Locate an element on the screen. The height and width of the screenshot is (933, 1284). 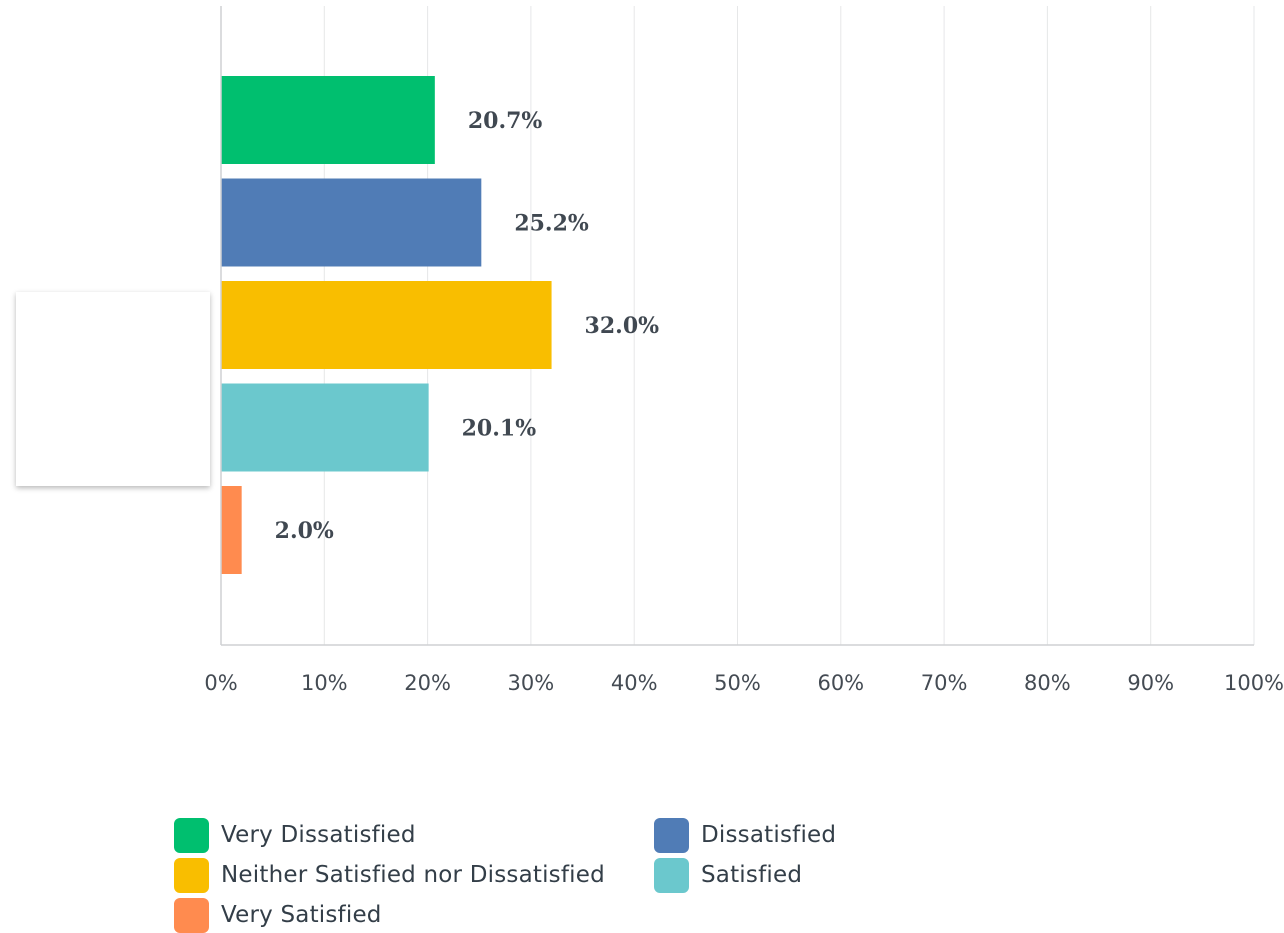
legend-label: Dissatisfied is located at coordinates (769, 835).